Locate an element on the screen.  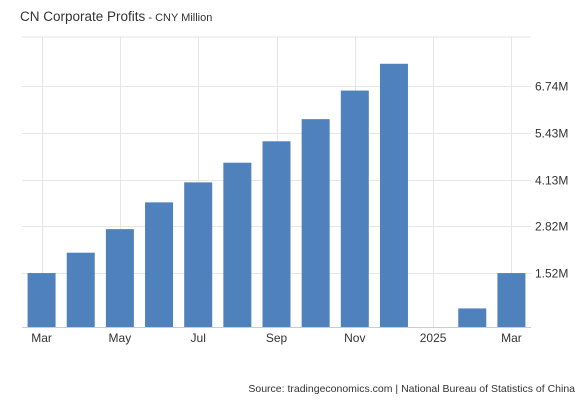
x-tick-label: May is located at coordinates (120, 338).